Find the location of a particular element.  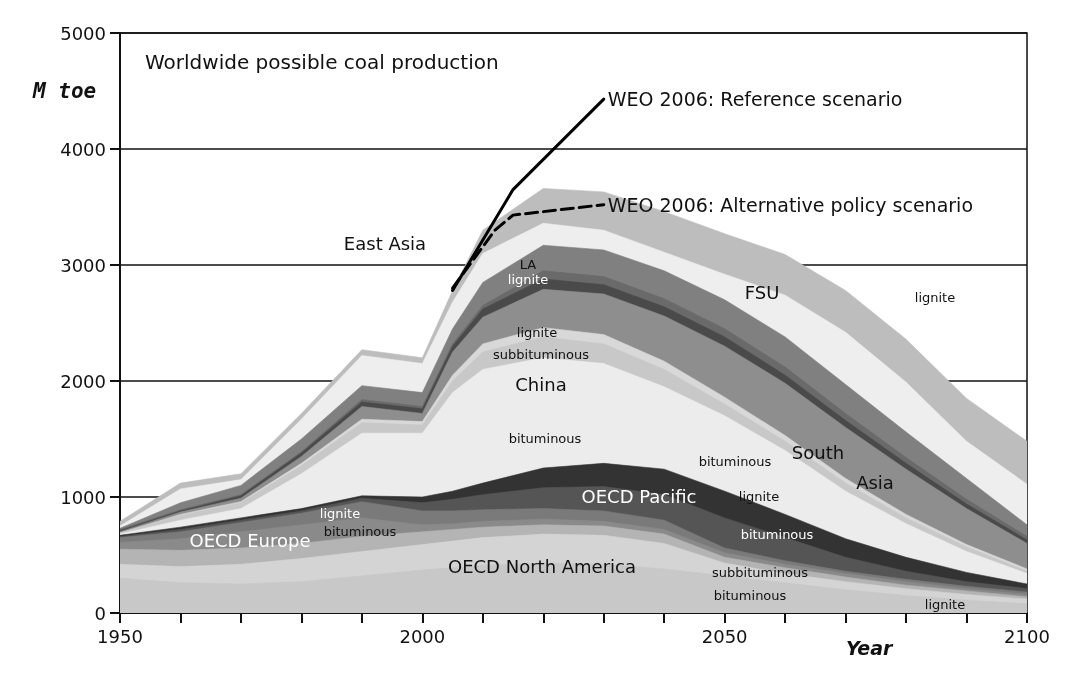

x-tick-label: 1950 is located at coordinates (120, 636).